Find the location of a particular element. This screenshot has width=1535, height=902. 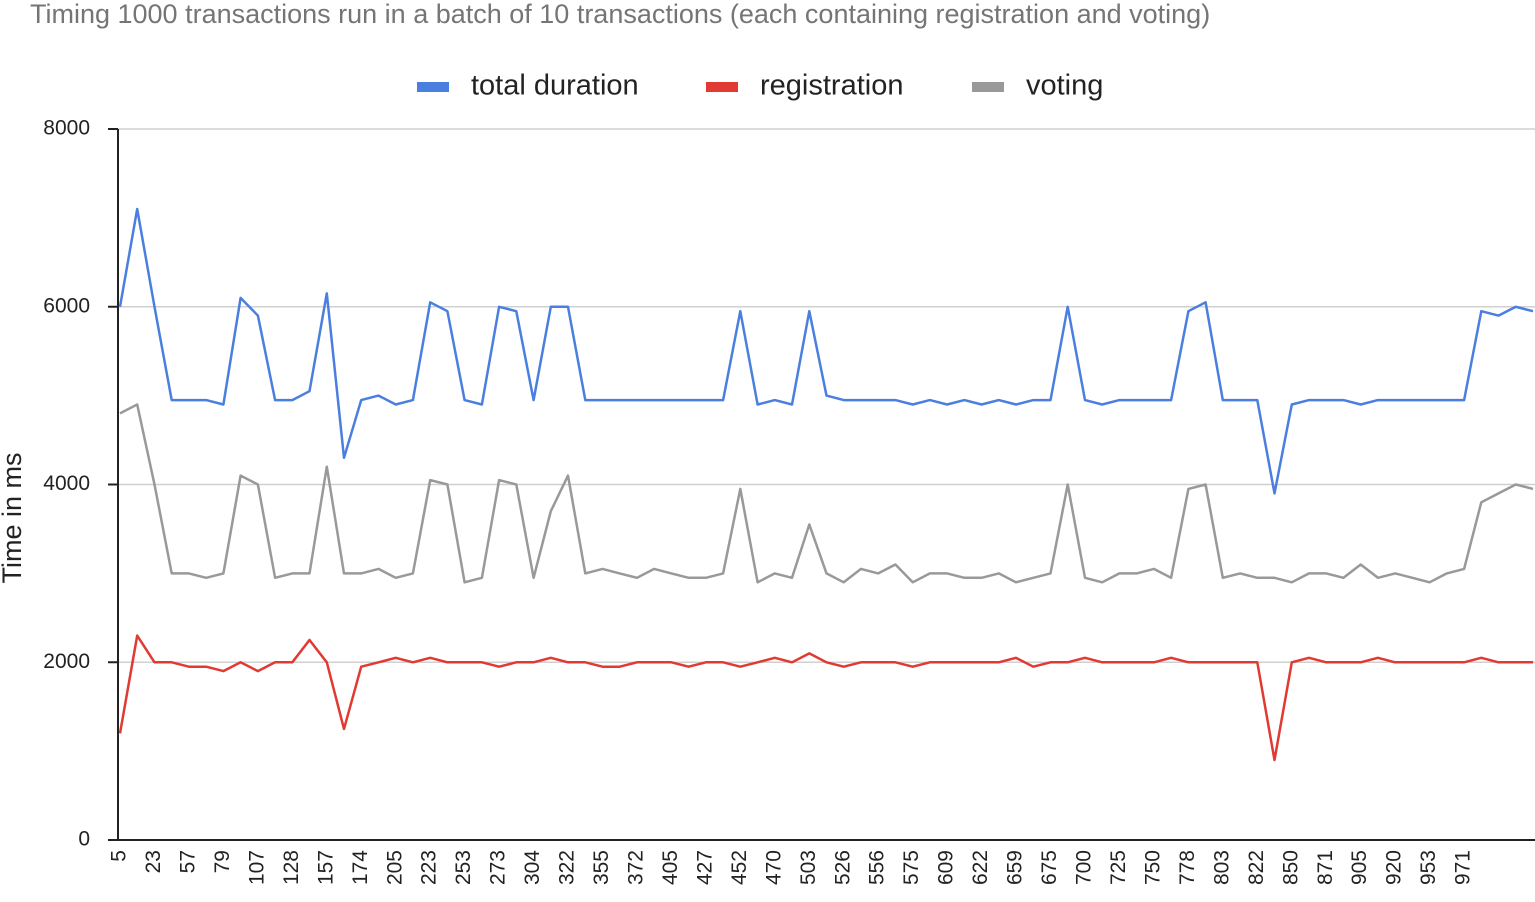

x-tick-label: 470 is located at coordinates (773, 867).